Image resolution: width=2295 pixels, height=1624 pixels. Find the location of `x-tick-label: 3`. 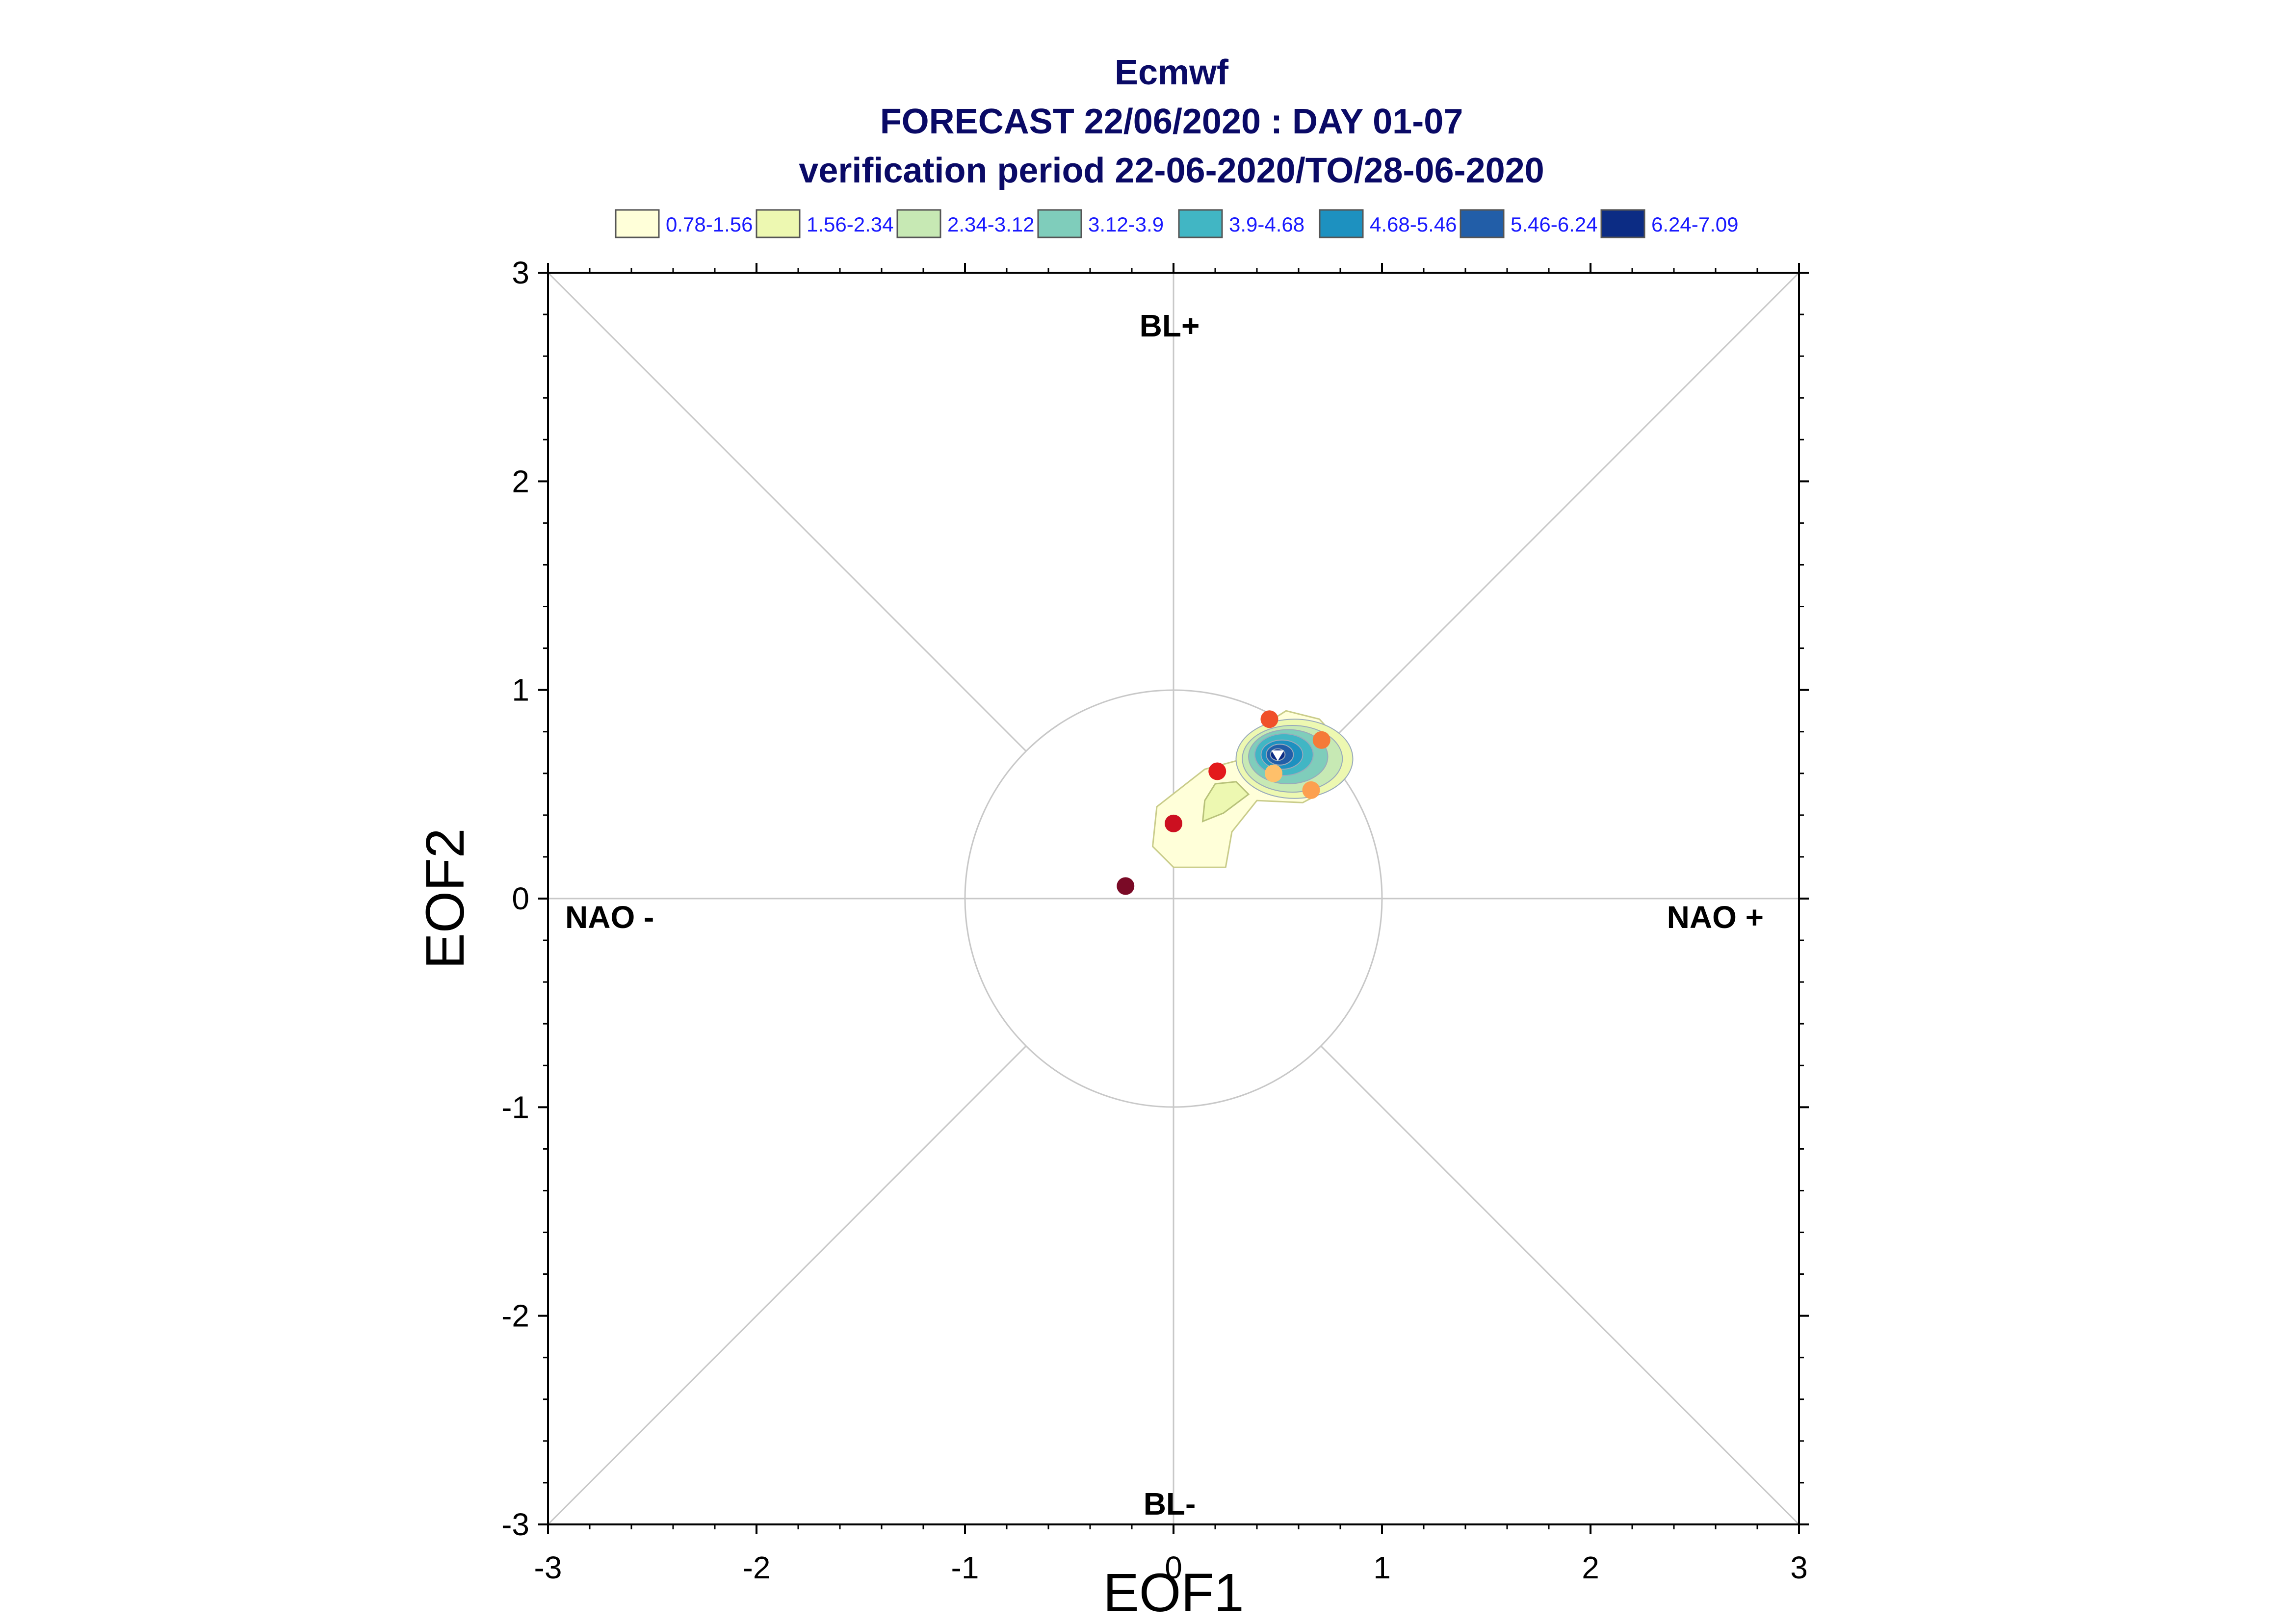

x-tick-label: 3 is located at coordinates (1799, 1567).